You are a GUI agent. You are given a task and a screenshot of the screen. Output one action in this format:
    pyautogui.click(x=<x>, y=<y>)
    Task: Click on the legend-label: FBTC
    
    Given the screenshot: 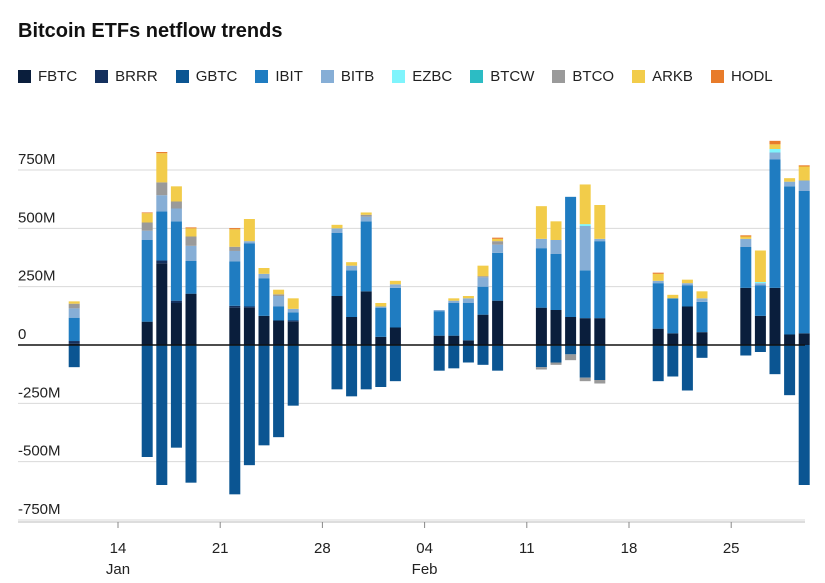 What is the action you would take?
    pyautogui.click(x=58, y=76)
    